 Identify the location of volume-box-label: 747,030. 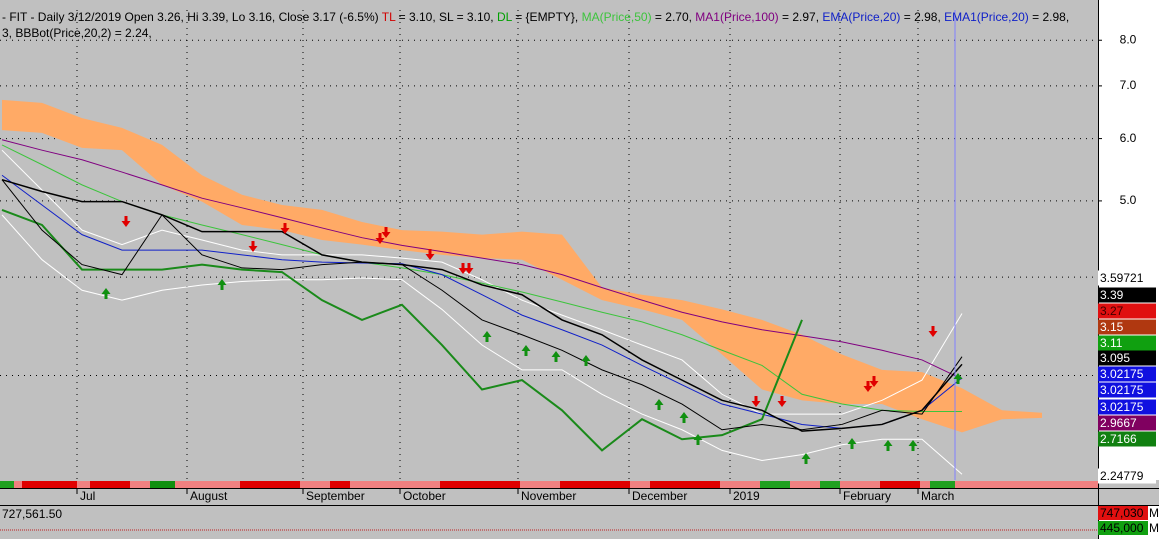
(1122, 513).